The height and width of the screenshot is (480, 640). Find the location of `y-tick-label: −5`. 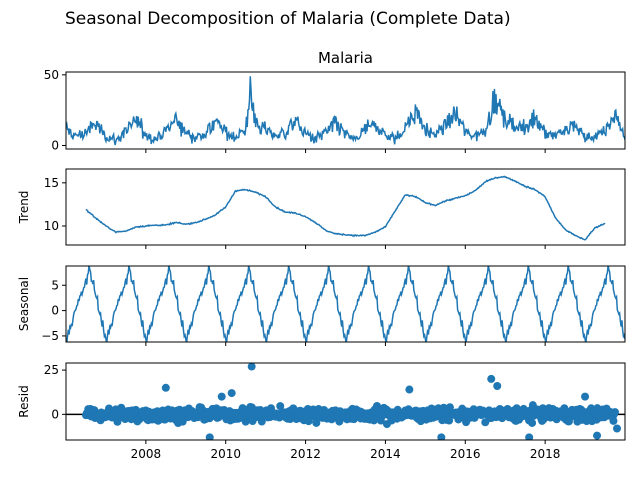

y-tick-label: −5 is located at coordinates (50, 336).